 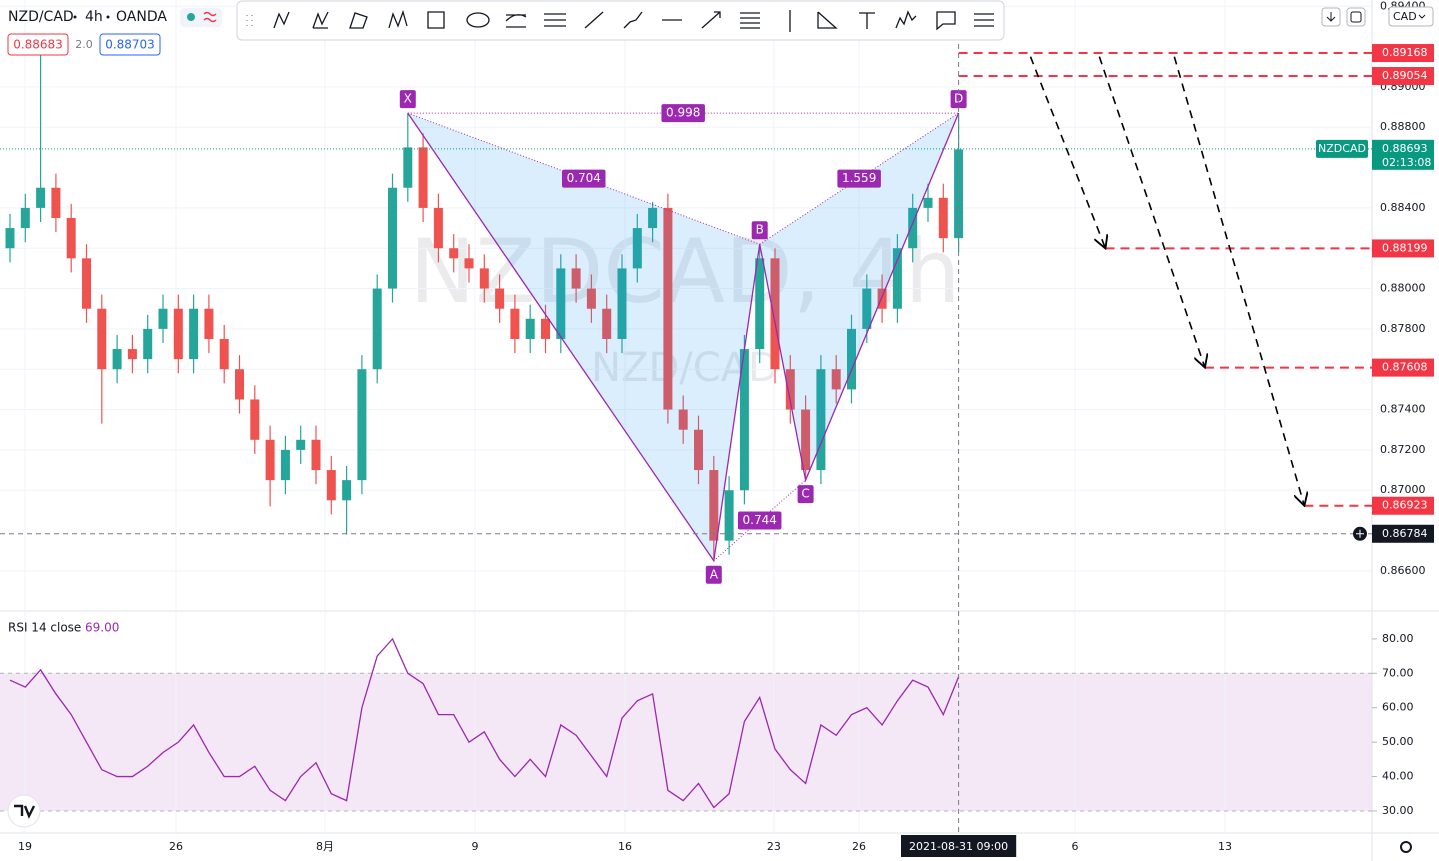 I want to click on symbol: NZD/CAD, so click(x=41, y=17).